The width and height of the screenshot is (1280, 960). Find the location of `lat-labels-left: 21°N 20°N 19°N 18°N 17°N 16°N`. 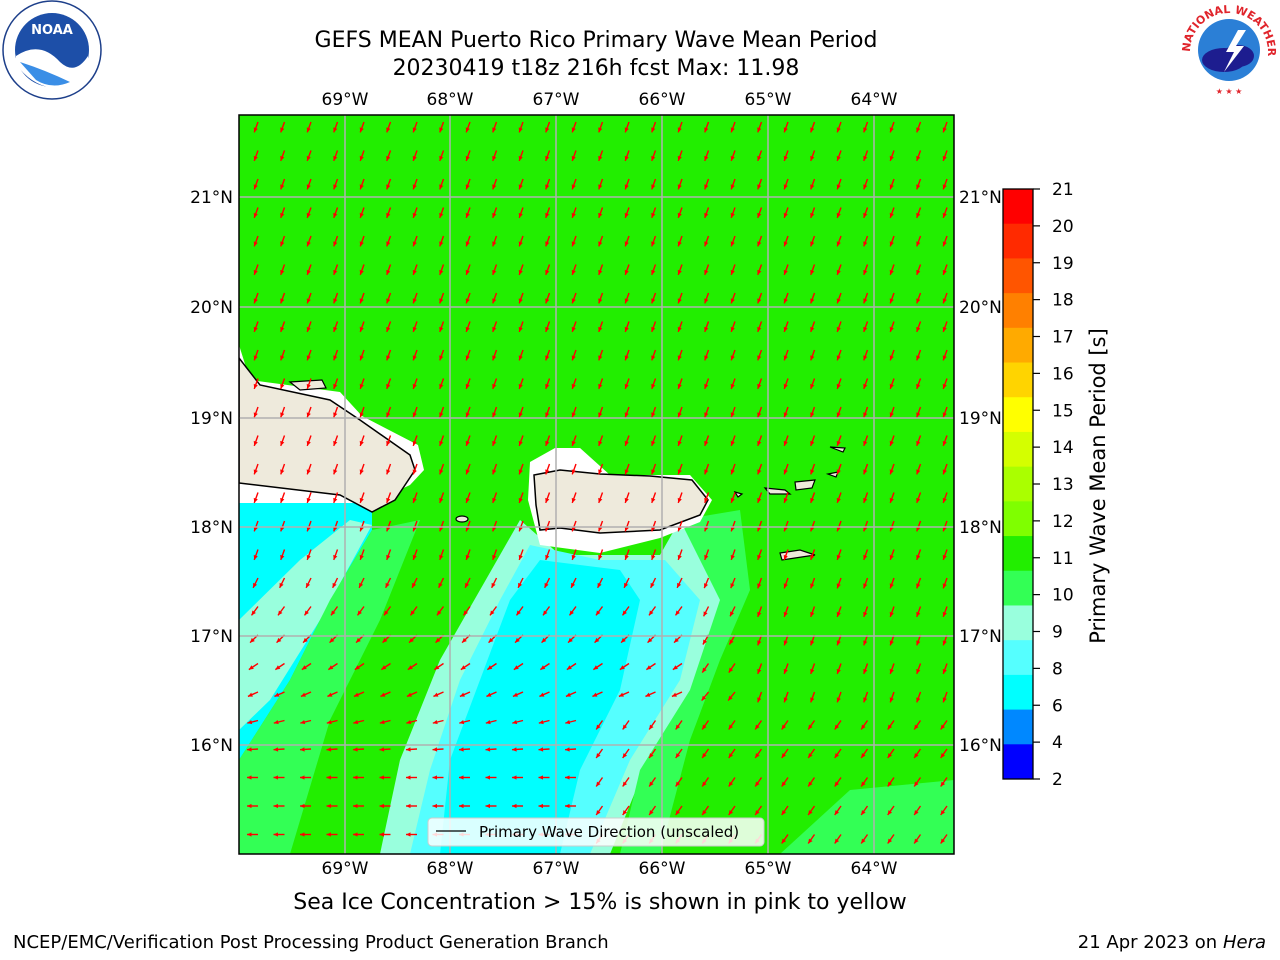

lat-labels-left: 21°N 20°N 19°N 18°N 17°N 16°N is located at coordinates (211, 472).